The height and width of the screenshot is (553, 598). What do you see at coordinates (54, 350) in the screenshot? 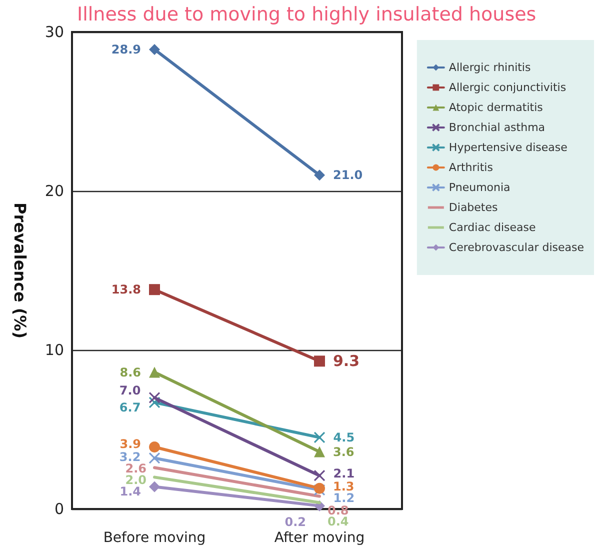
I see `y-tick-label: 10` at bounding box center [54, 350].